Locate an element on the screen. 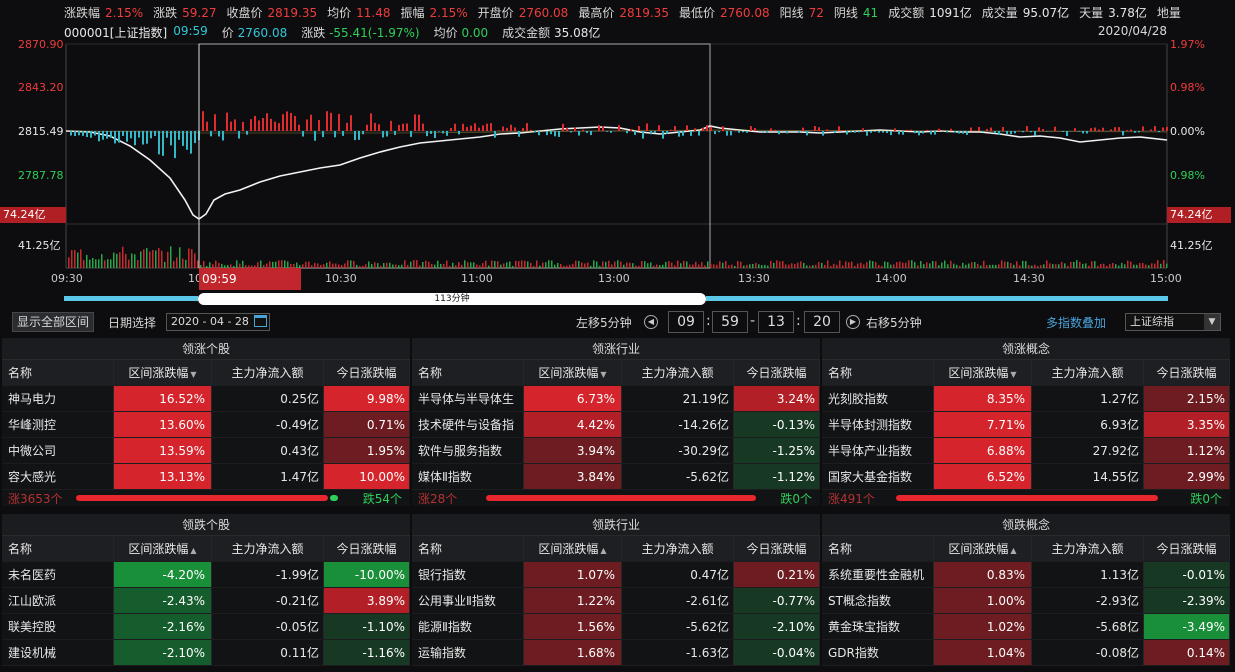 The width and height of the screenshot is (1235, 672). table-row: 半导体与半导体生 6.73% 21.19亿 3.24% is located at coordinates (616, 399).